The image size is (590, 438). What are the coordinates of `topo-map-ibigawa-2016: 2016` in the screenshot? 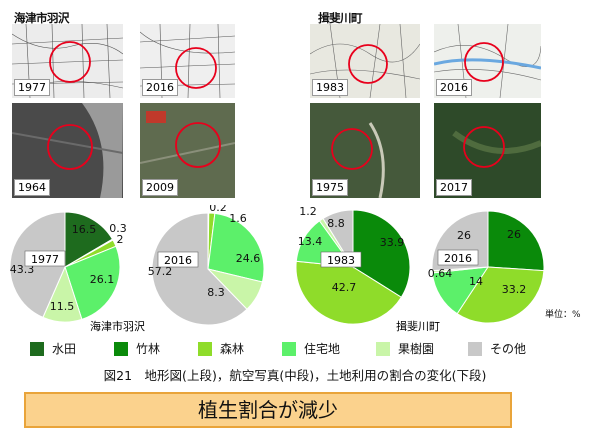 It's located at (487, 61).